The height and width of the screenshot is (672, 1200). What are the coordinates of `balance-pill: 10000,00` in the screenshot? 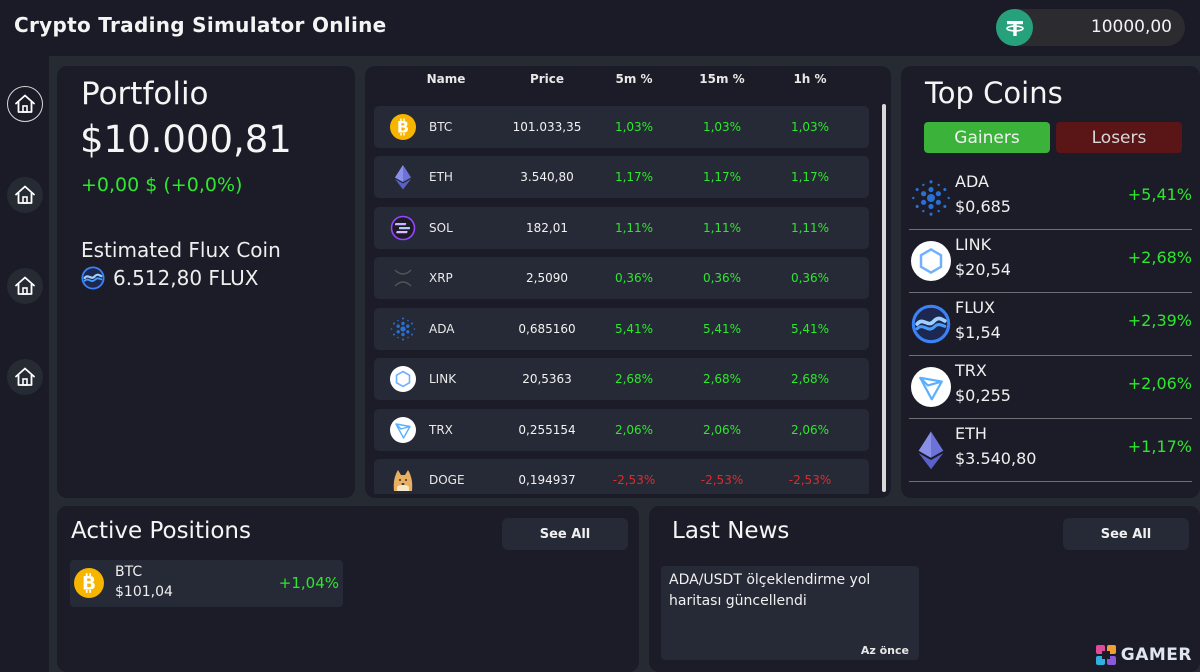 It's located at (1090, 27).